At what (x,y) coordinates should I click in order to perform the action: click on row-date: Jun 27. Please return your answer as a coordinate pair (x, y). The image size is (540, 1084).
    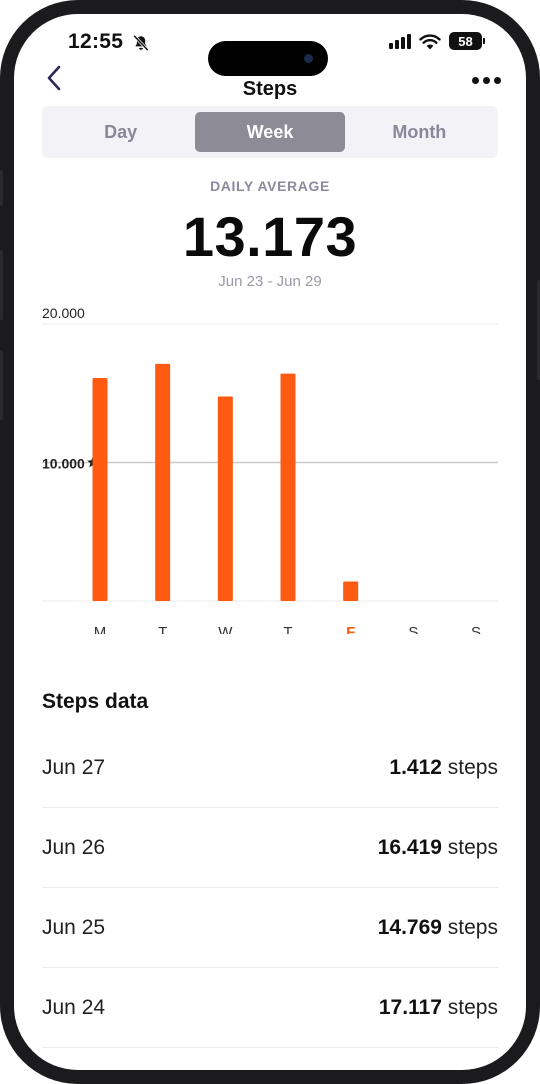
    Looking at the image, I should click on (74, 767).